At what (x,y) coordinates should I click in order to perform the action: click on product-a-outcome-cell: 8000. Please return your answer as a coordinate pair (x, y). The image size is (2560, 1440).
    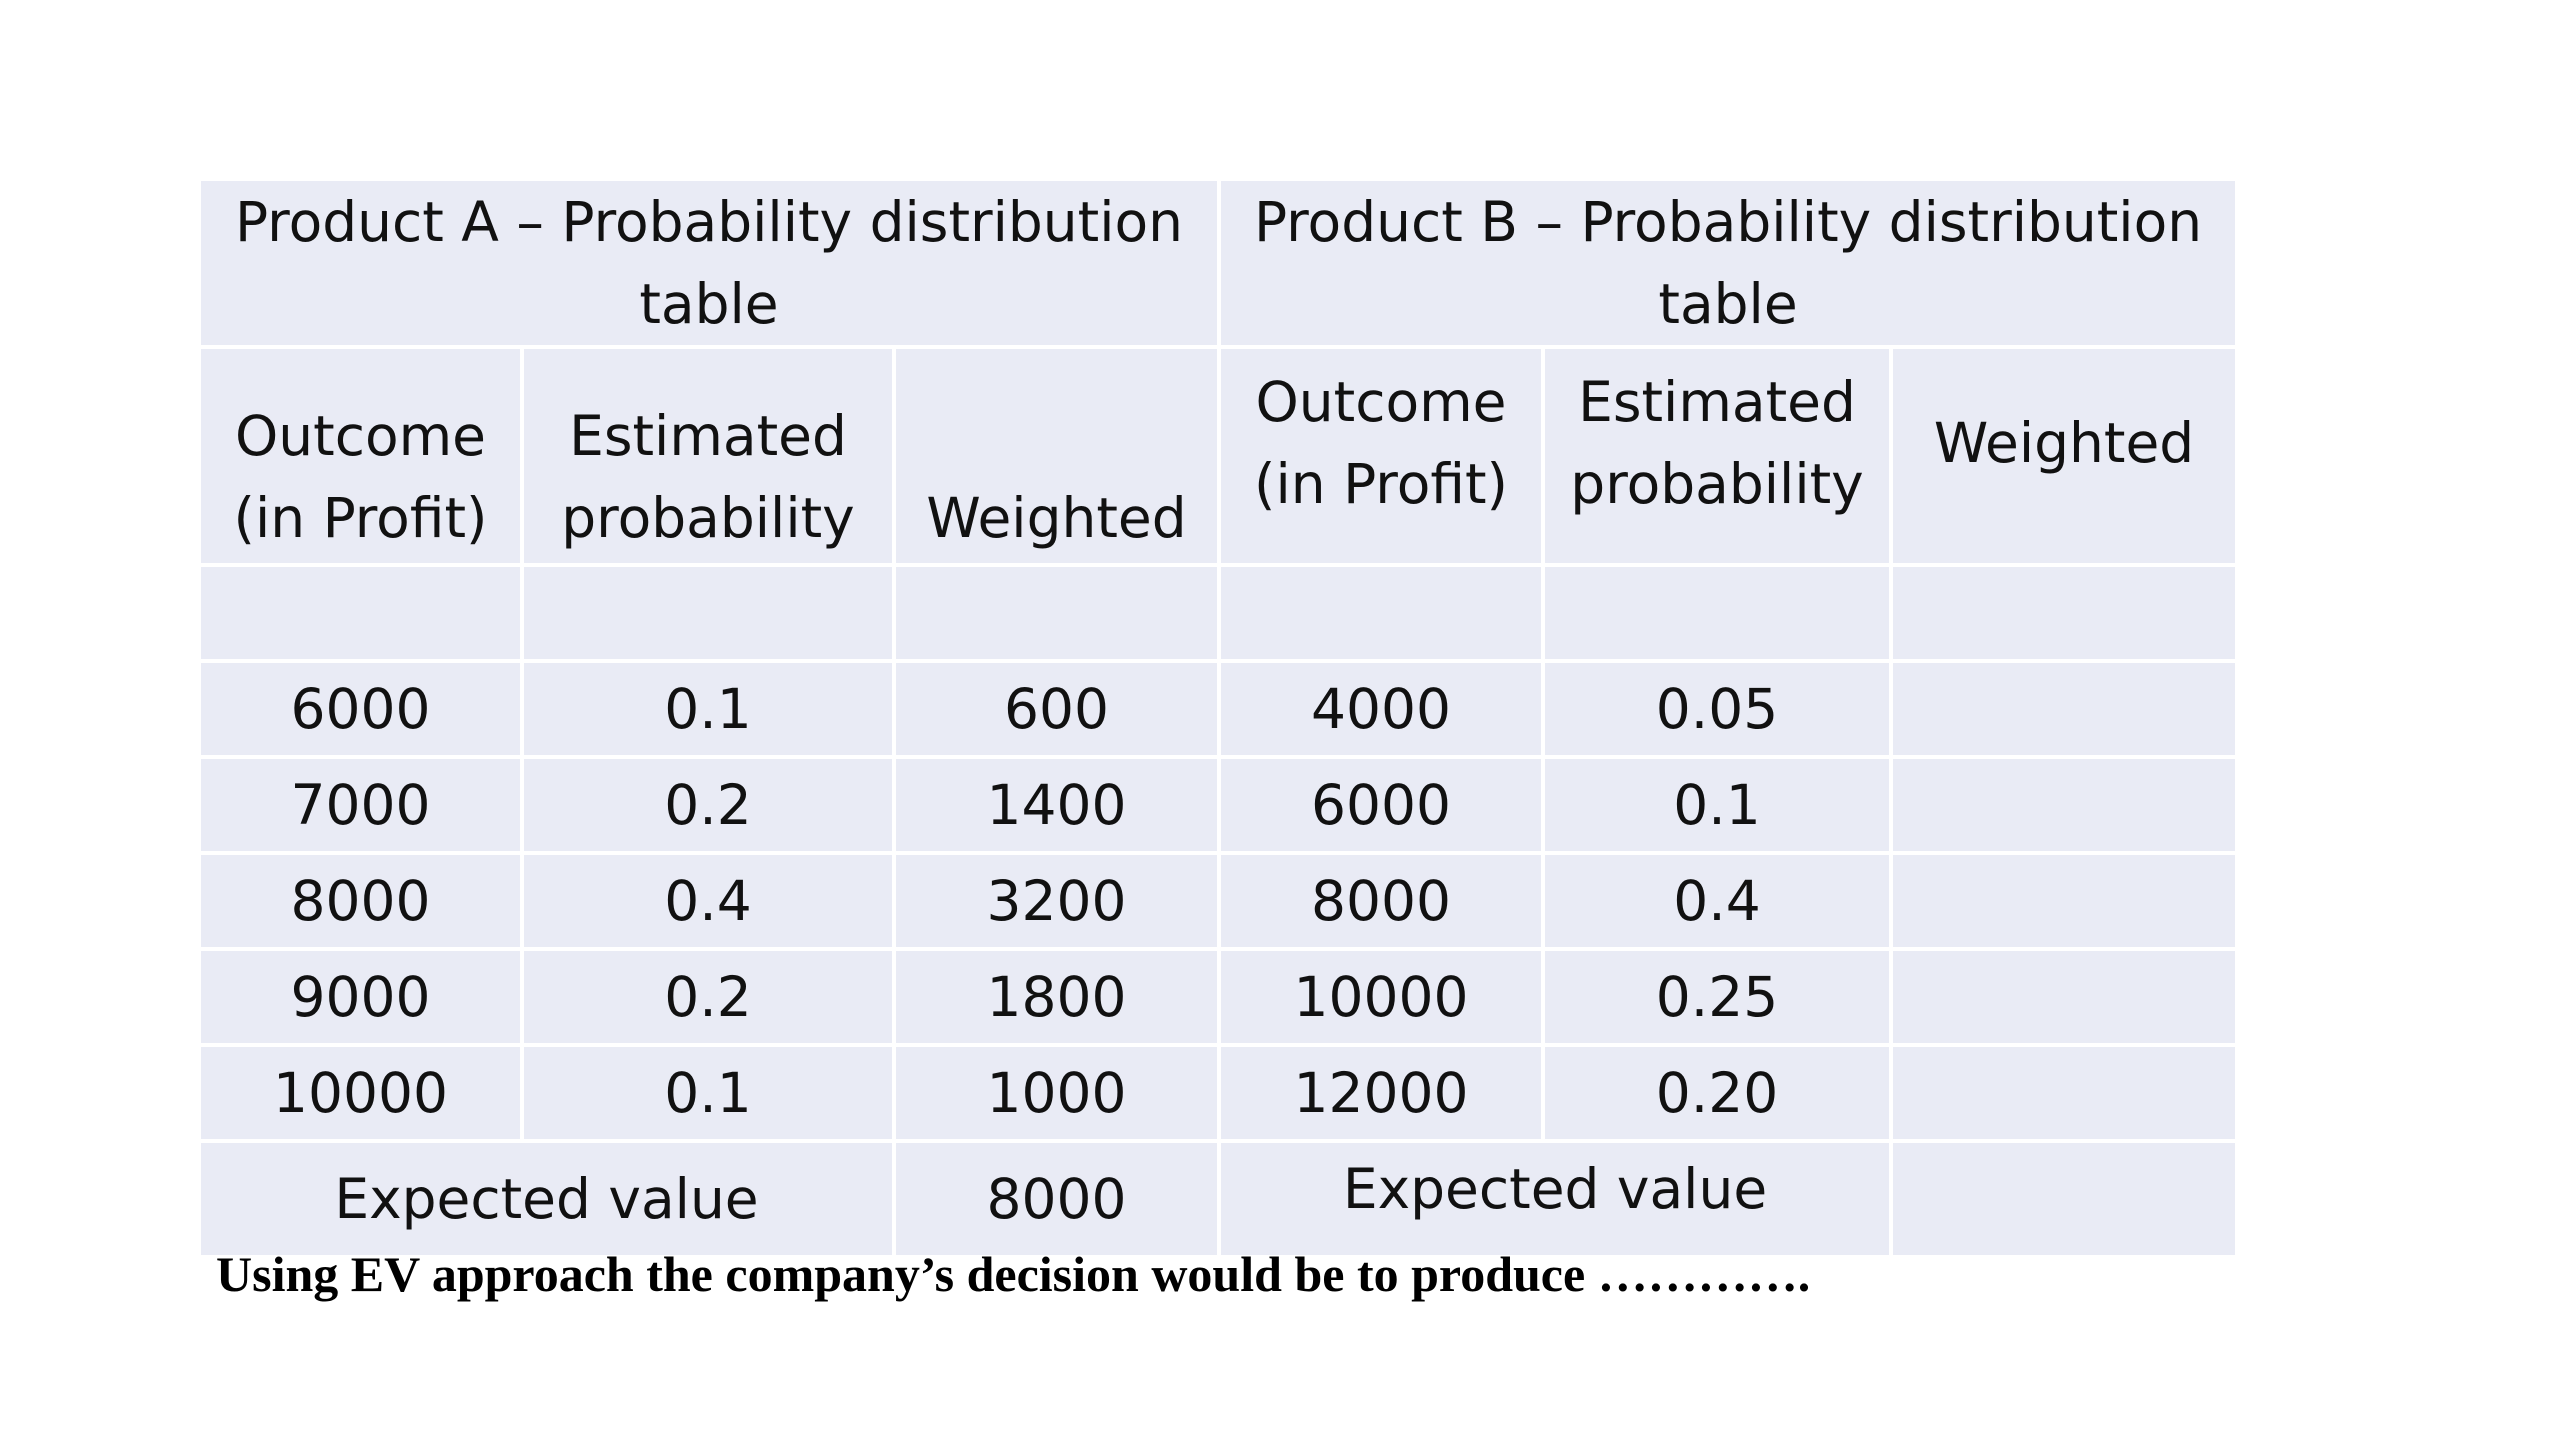
    Looking at the image, I should click on (360, 901).